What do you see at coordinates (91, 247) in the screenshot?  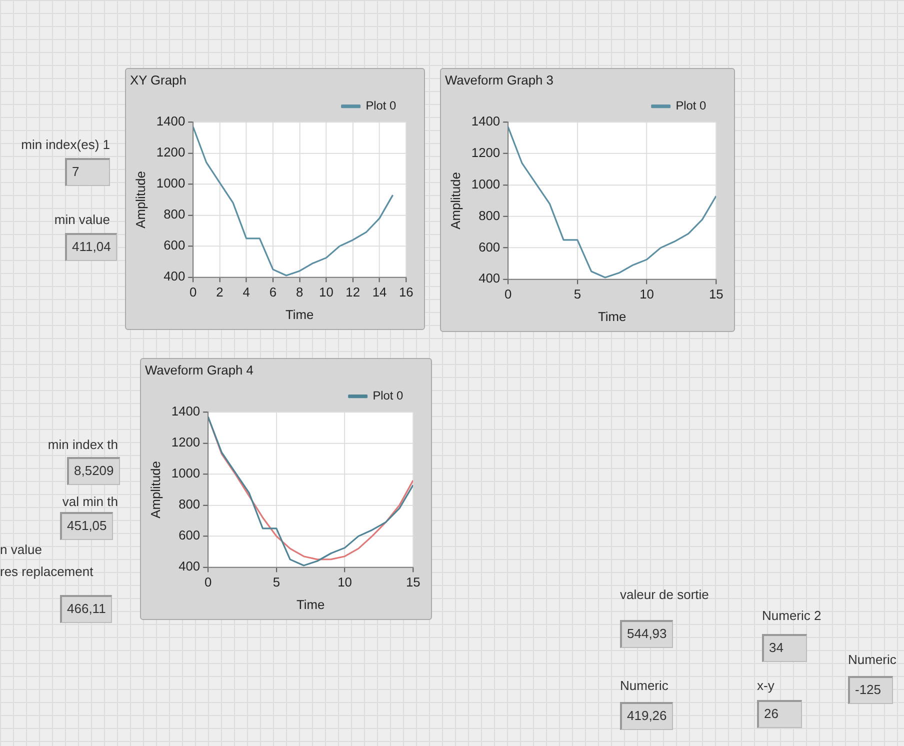 I see `numeric-field: 411,04` at bounding box center [91, 247].